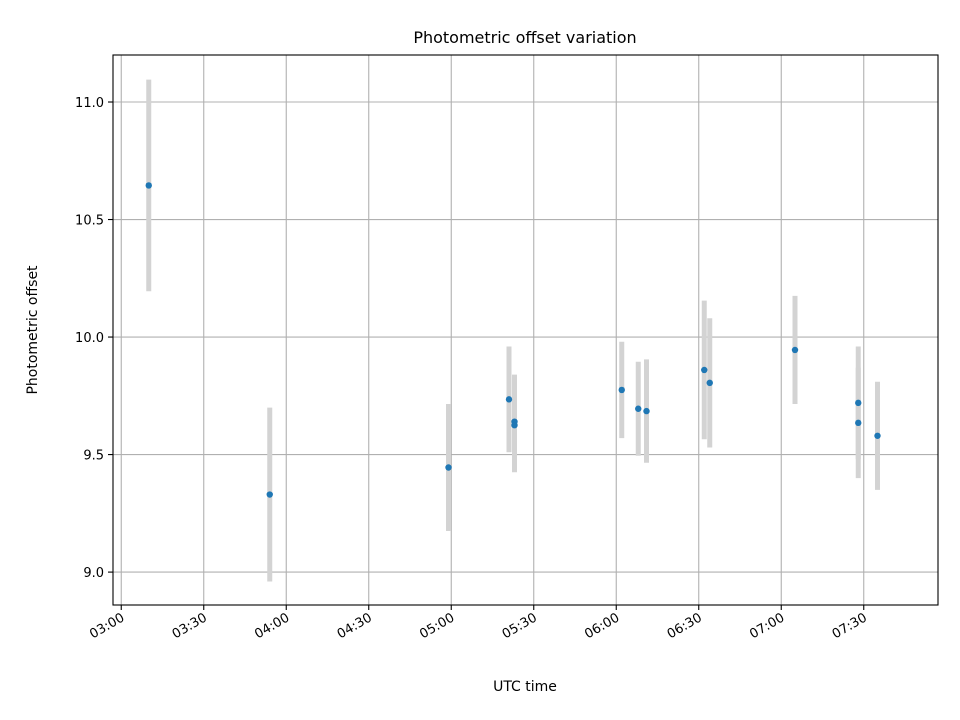  I want to click on y-tick-label: 9.0, so click(93, 573).